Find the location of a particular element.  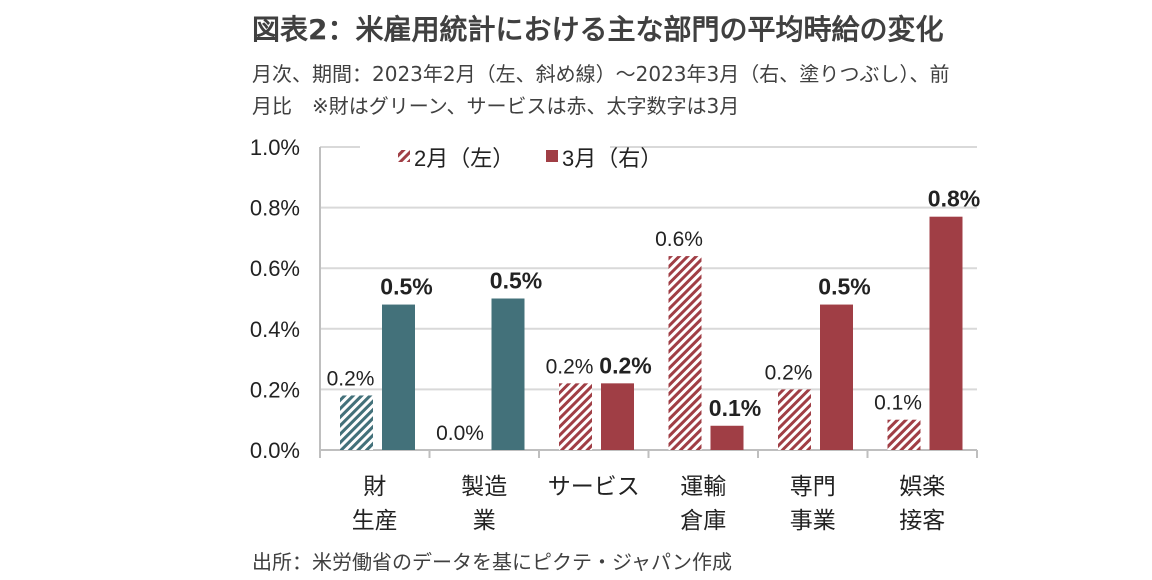

x-category-label: サービス is located at coordinates (594, 486).